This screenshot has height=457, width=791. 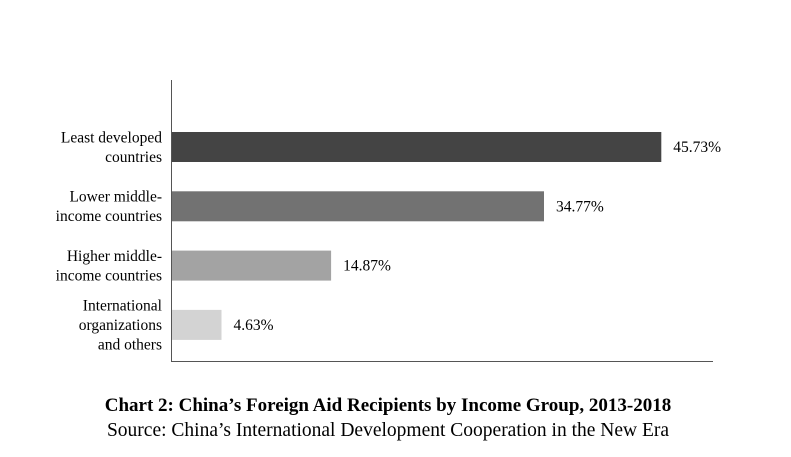 I want to click on category-label-3: Higher middle-income countries, so click(x=109, y=266).